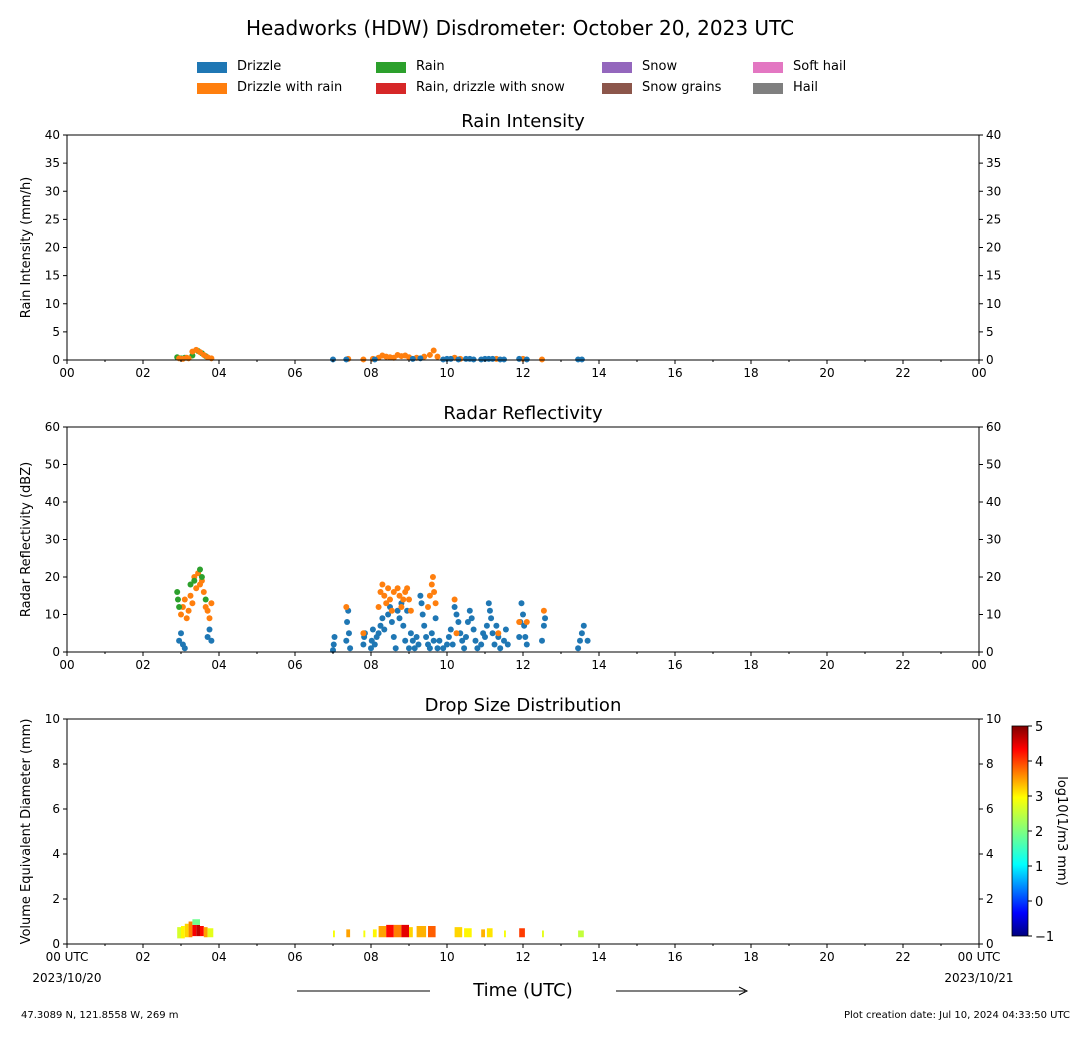  Describe the element at coordinates (56, 764) in the screenshot. I see `y-tick-label: 8` at that location.